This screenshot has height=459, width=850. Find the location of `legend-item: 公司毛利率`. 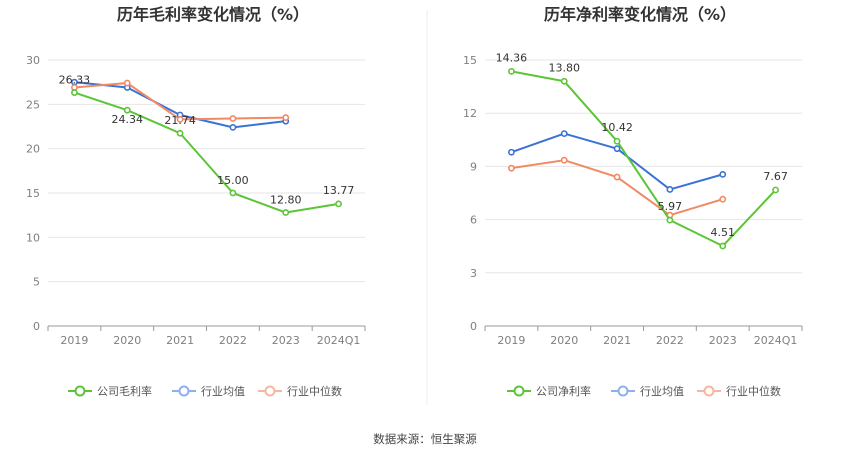

legend-item: 公司毛利率 is located at coordinates (110, 391).